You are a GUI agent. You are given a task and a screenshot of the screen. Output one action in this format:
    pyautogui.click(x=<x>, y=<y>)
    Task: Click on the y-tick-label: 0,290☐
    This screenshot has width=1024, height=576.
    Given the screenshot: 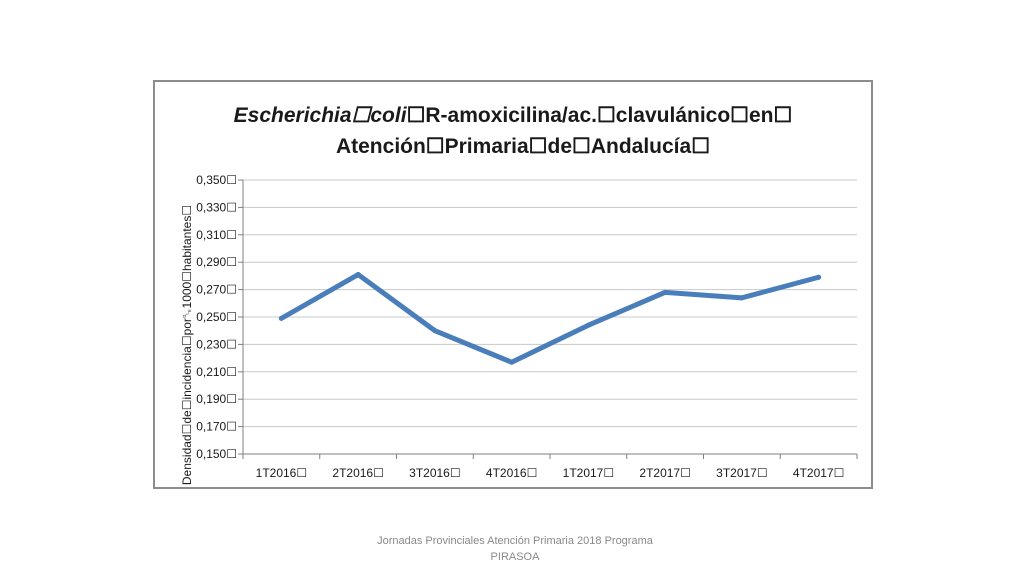 What is the action you would take?
    pyautogui.click(x=216, y=262)
    